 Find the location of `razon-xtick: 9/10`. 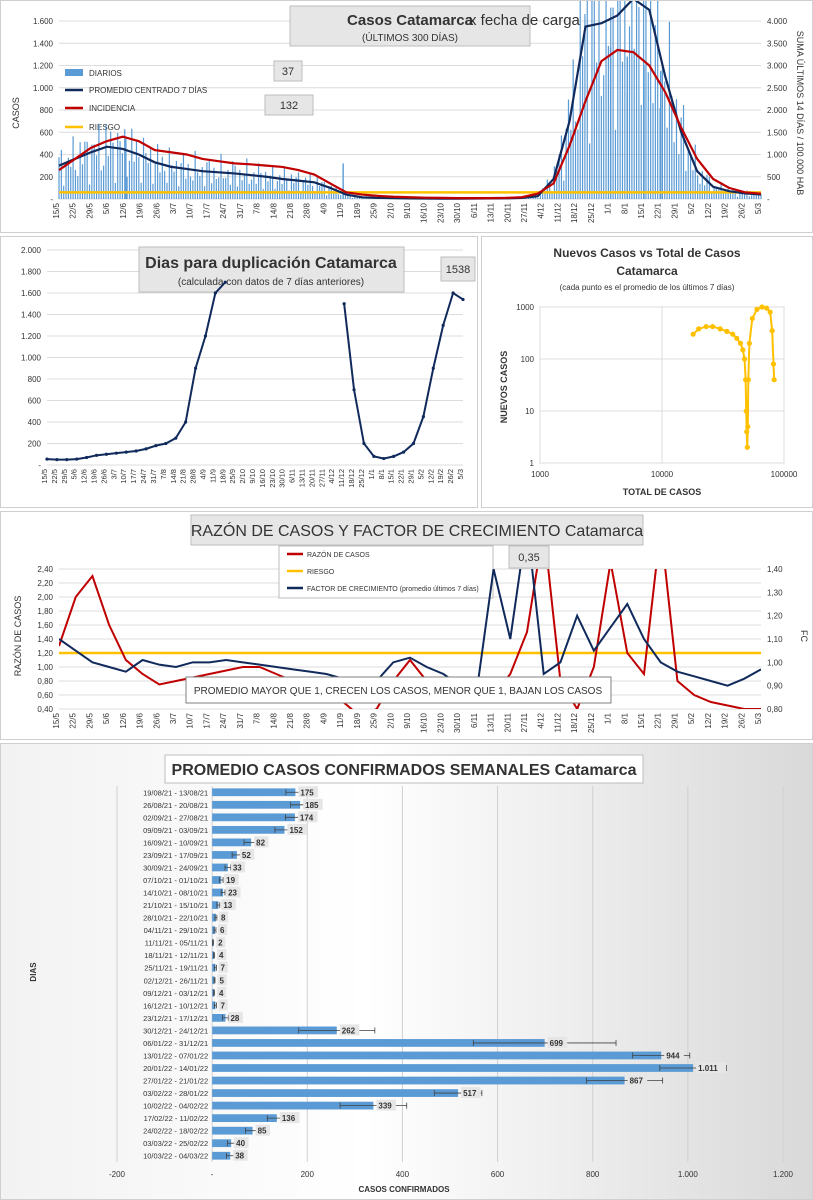

razon-xtick: 9/10 is located at coordinates (407, 720).